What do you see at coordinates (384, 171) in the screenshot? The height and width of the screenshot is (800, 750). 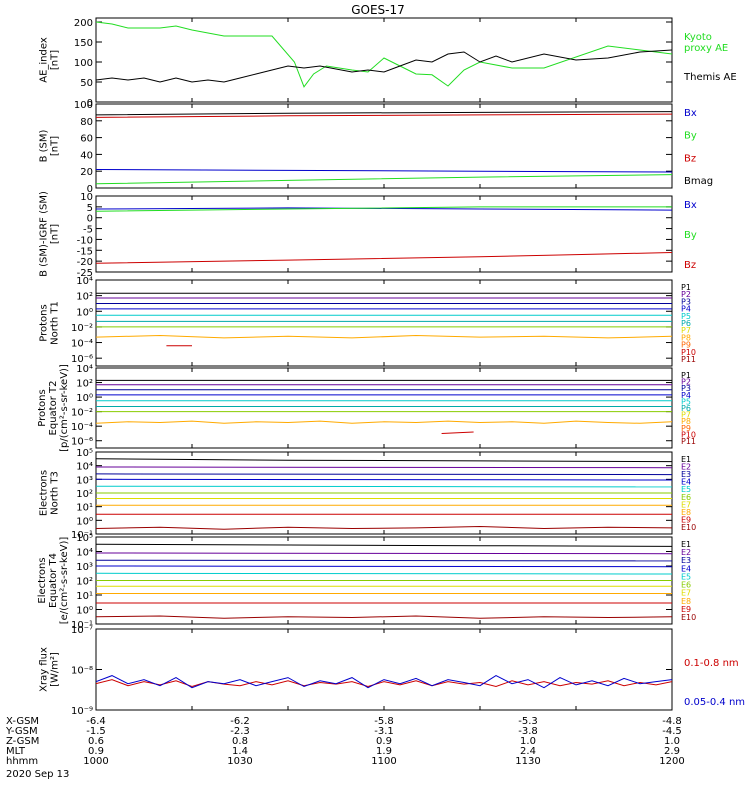 I see `series-bx` at bounding box center [384, 171].